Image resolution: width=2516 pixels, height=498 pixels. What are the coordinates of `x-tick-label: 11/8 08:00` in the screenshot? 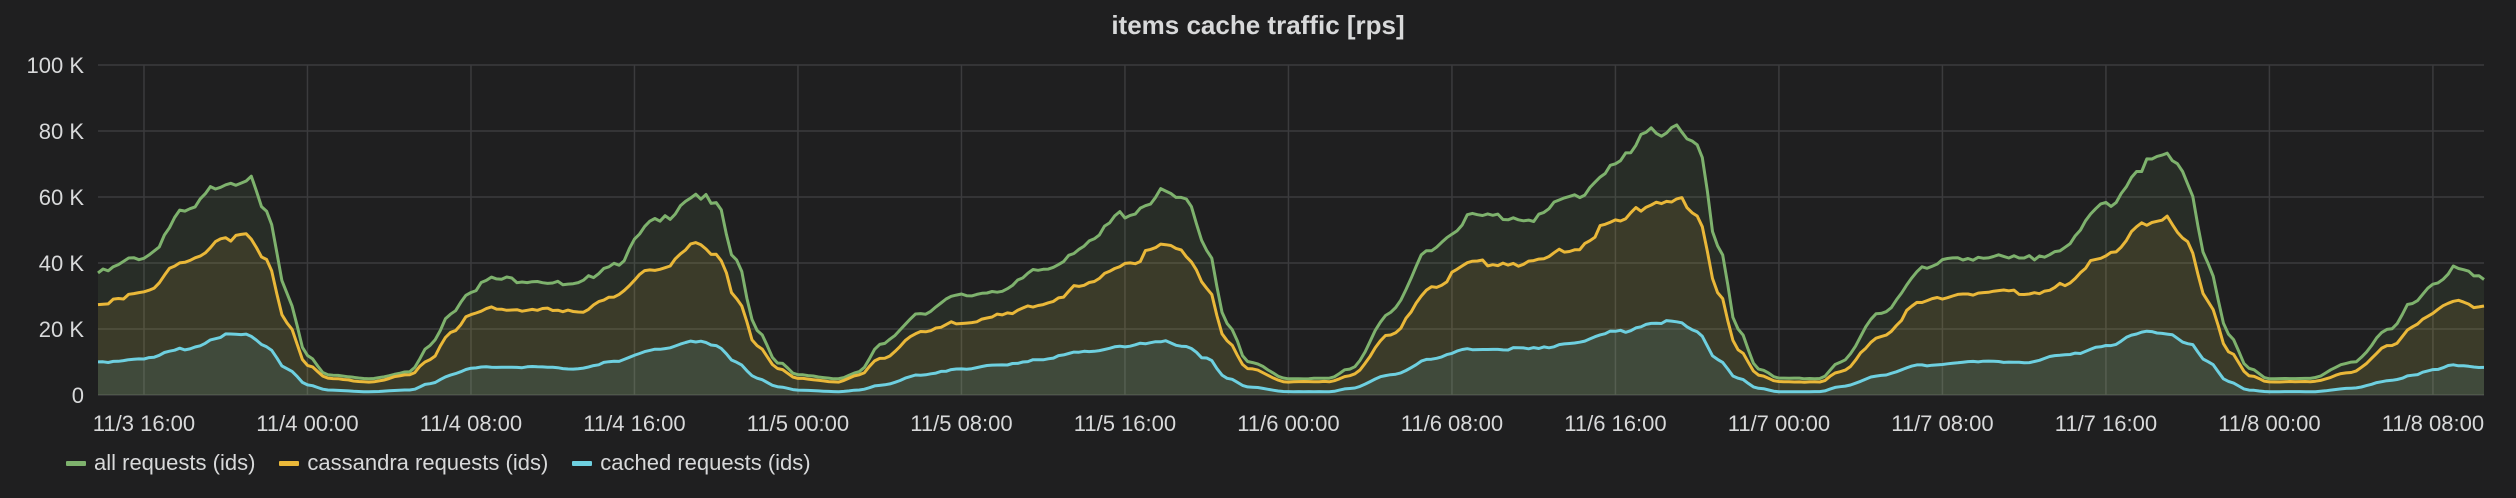 It's located at (2433, 423).